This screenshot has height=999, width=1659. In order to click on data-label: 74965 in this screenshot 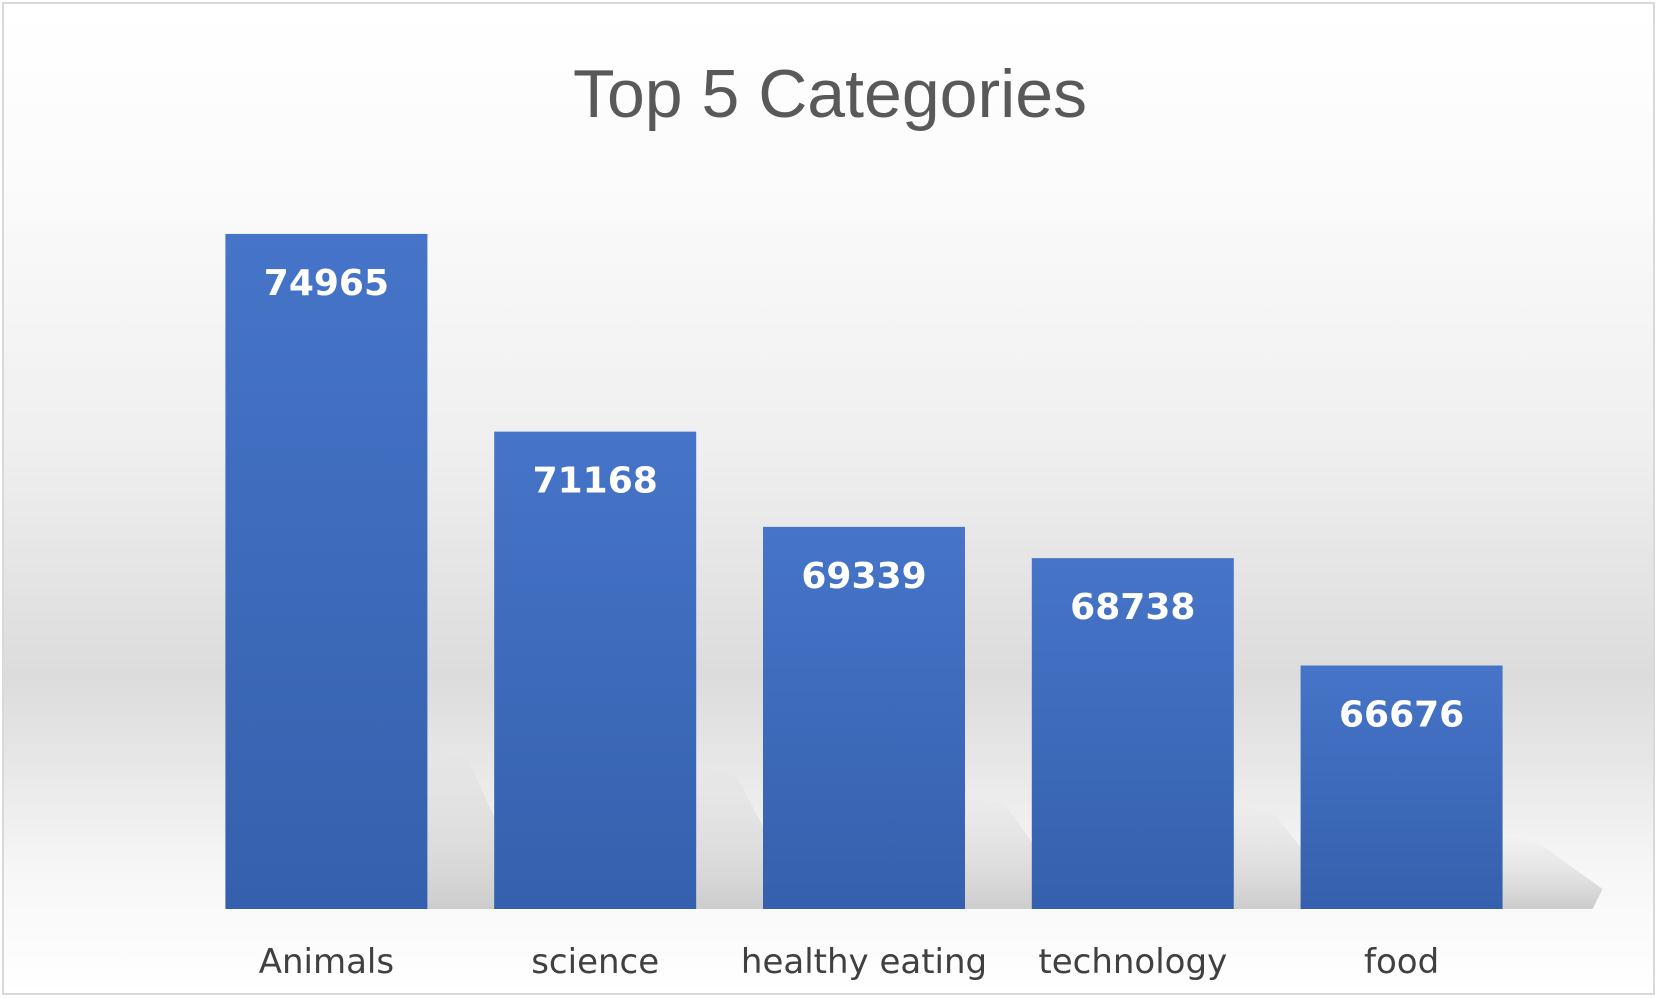, I will do `click(326, 283)`.